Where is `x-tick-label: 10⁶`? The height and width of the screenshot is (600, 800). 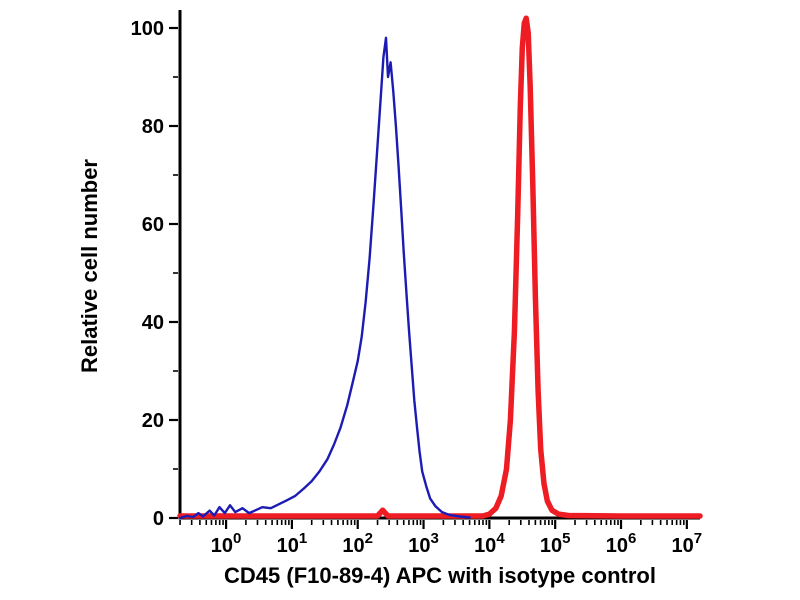 x-tick-label: 10⁶ is located at coordinates (621, 543).